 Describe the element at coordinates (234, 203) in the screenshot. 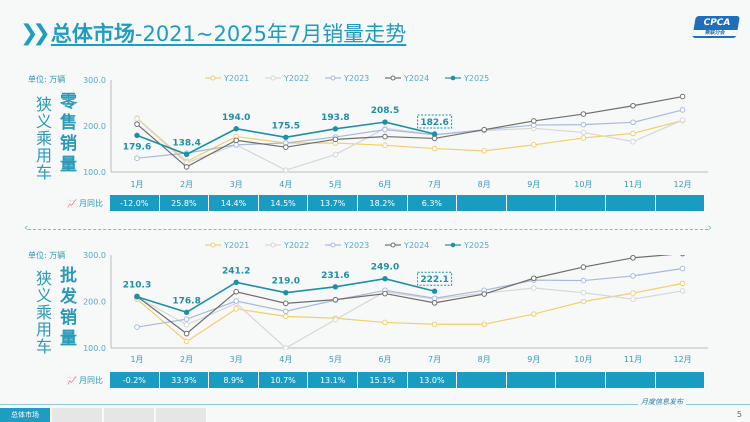

I see `yoy-cell: 14.4%` at that location.